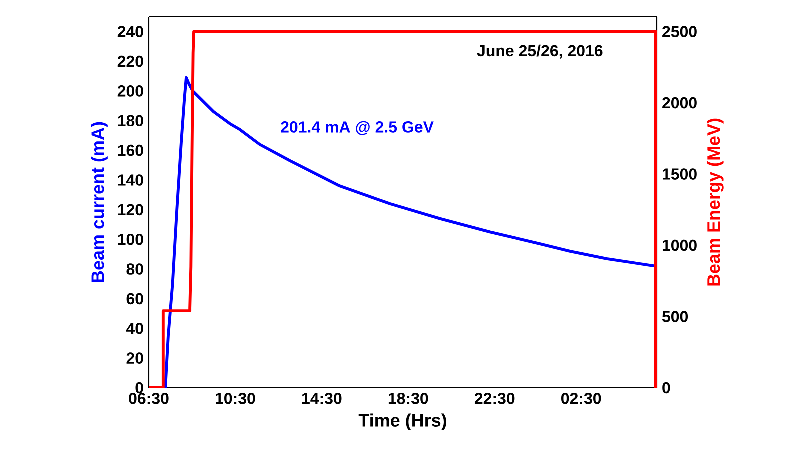 The width and height of the screenshot is (791, 453). I want to click on x-tick-label: 06:30, so click(149, 398).